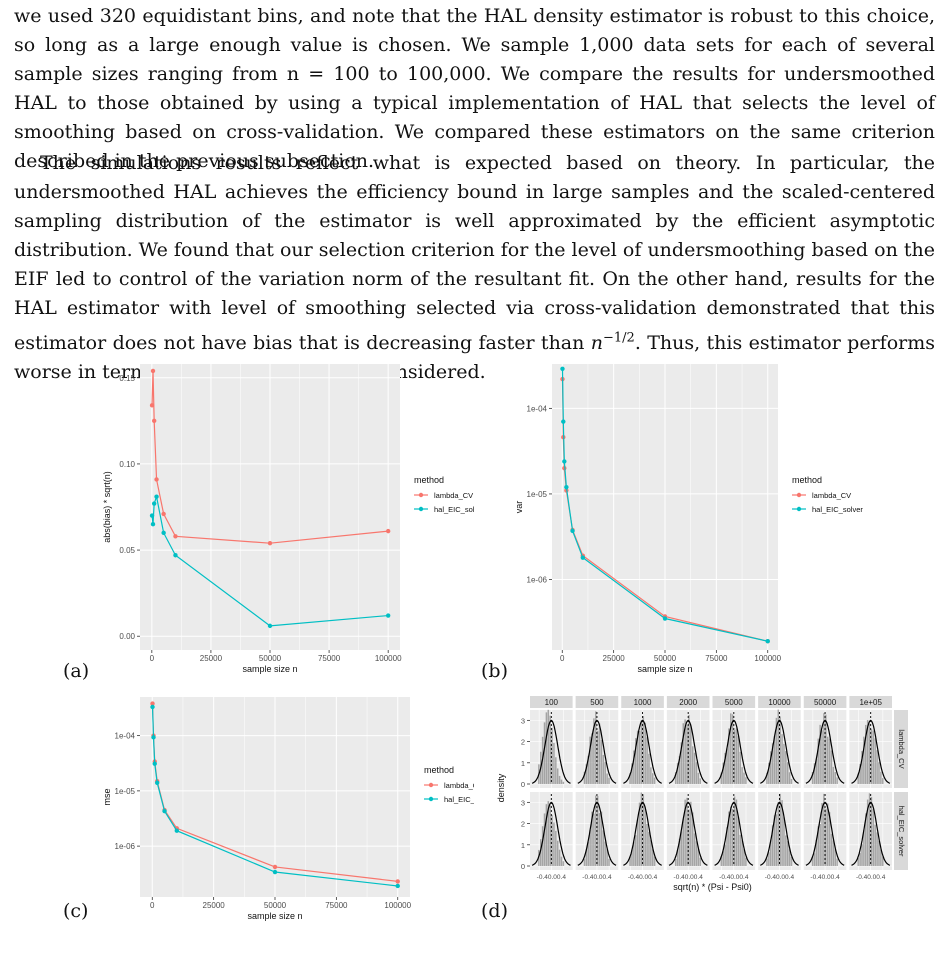  What do you see at coordinates (523, 763) in the screenshot?
I see `y-tick-label: 1` at bounding box center [523, 763].